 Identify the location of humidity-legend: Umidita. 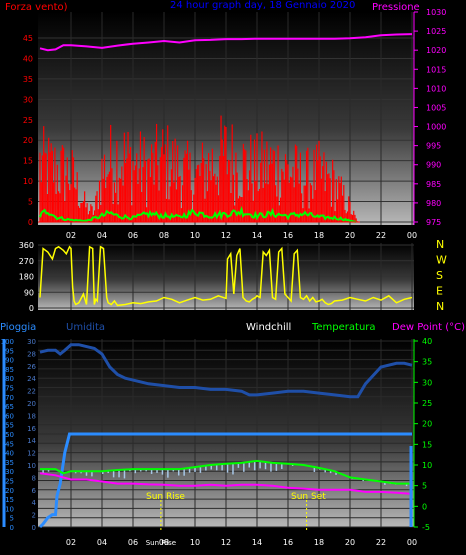
(85, 327).